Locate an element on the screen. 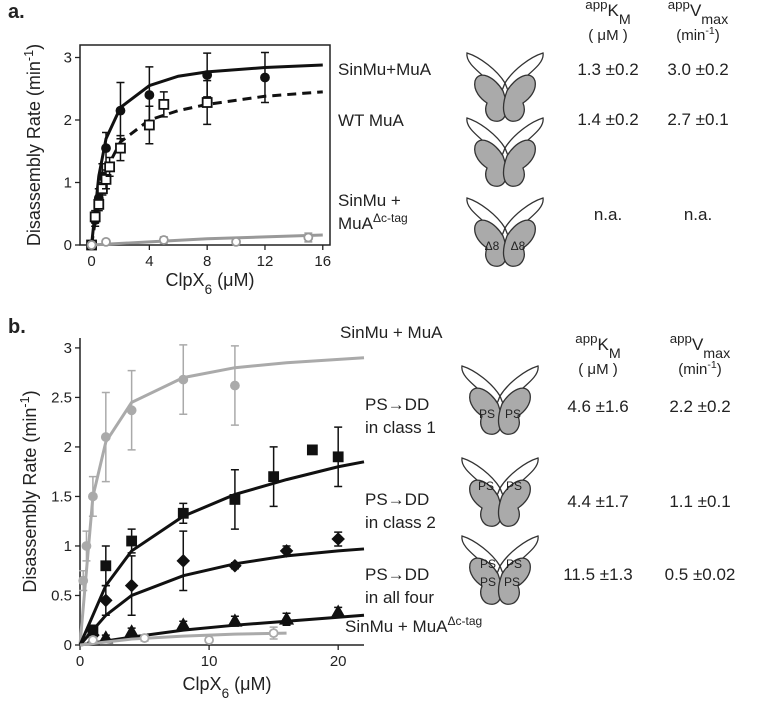 Image resolution: width=764 pixels, height=704 pixels. column-unit: ( μM ) is located at coordinates (607, 35).